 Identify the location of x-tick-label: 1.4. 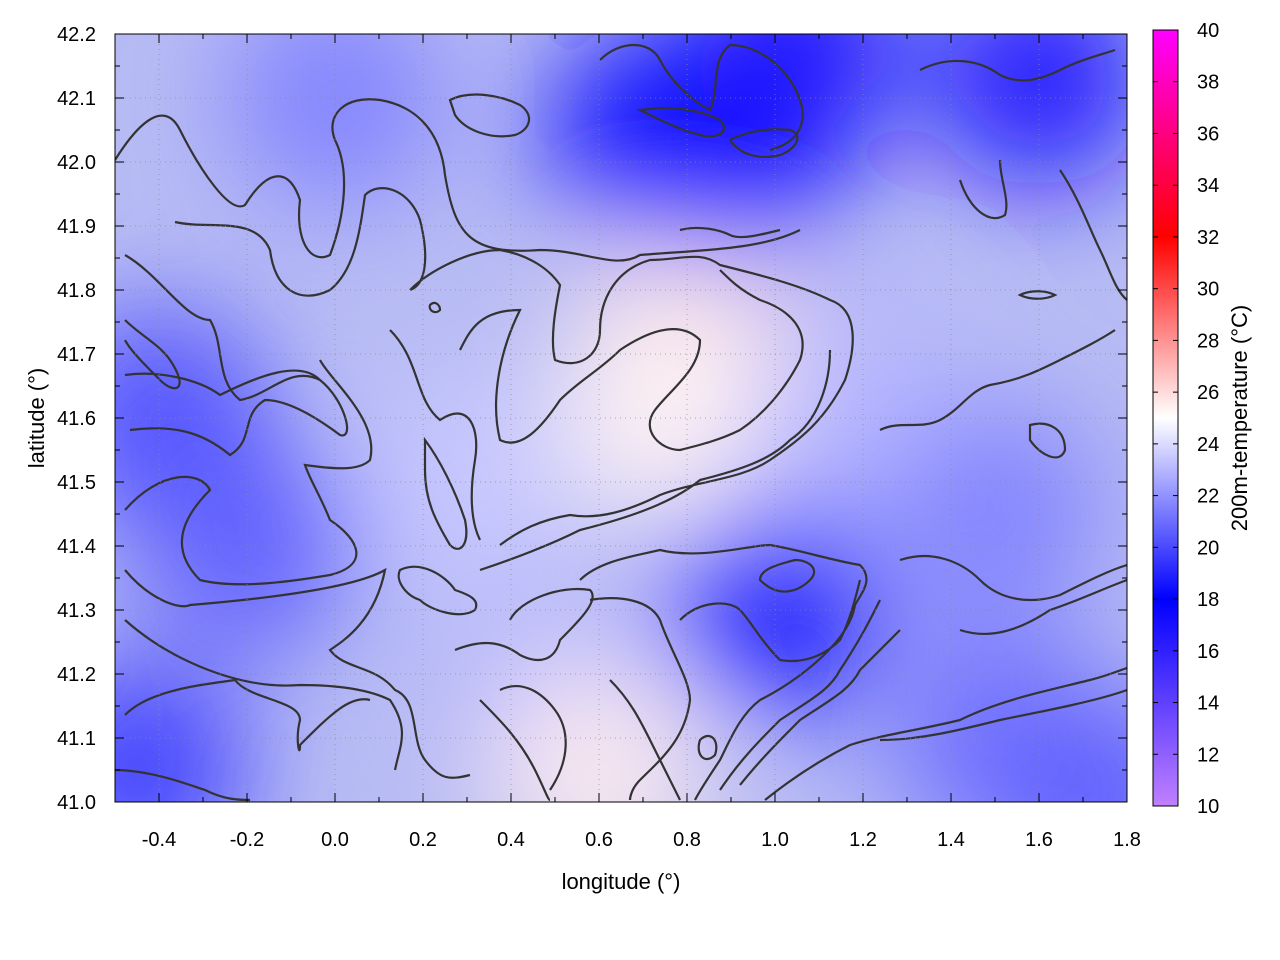
(951, 840).